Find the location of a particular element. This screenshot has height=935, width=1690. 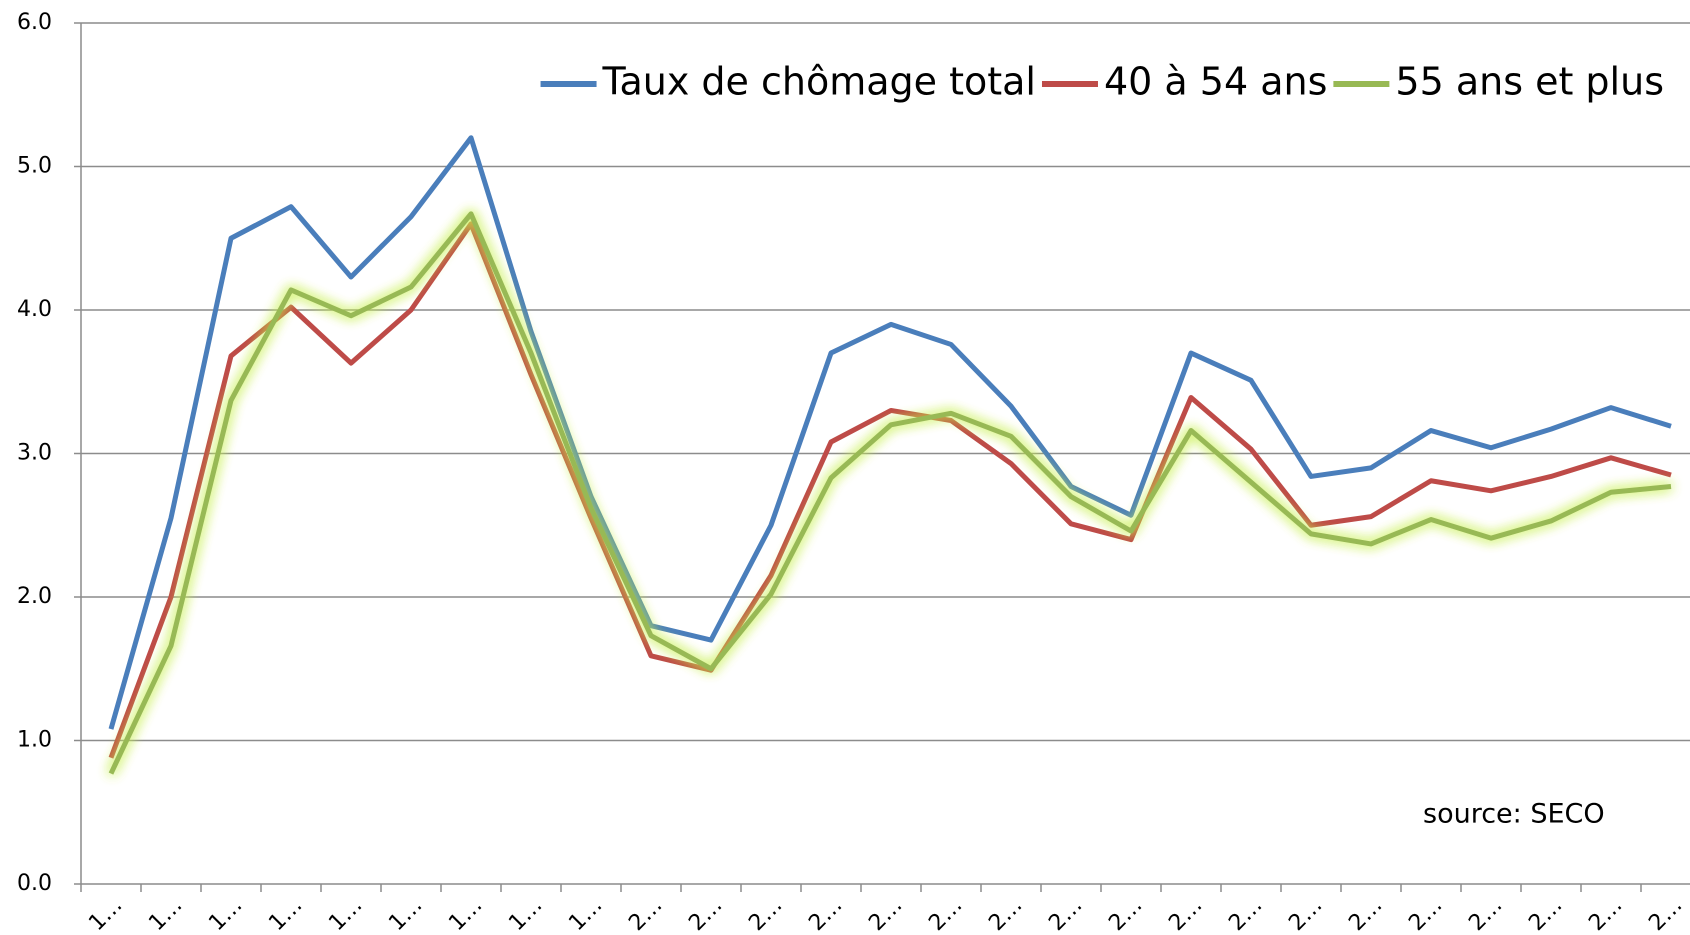

legend-label: Taux de chômage total is located at coordinates (819, 82).